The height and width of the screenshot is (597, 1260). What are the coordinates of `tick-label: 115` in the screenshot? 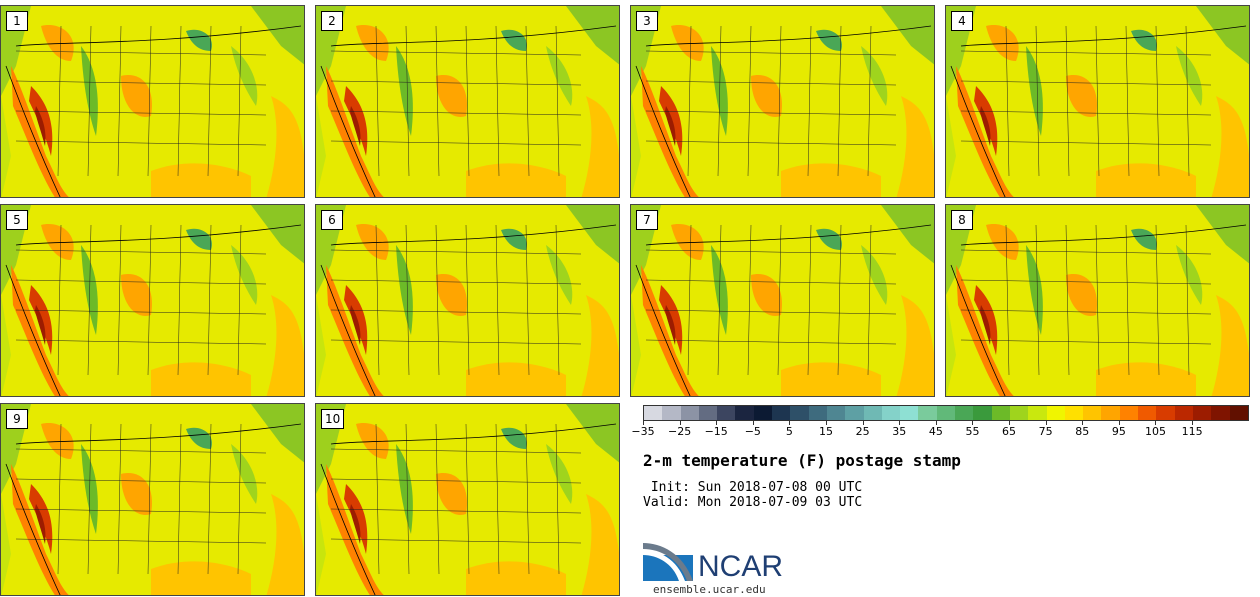 It's located at (1192, 431).